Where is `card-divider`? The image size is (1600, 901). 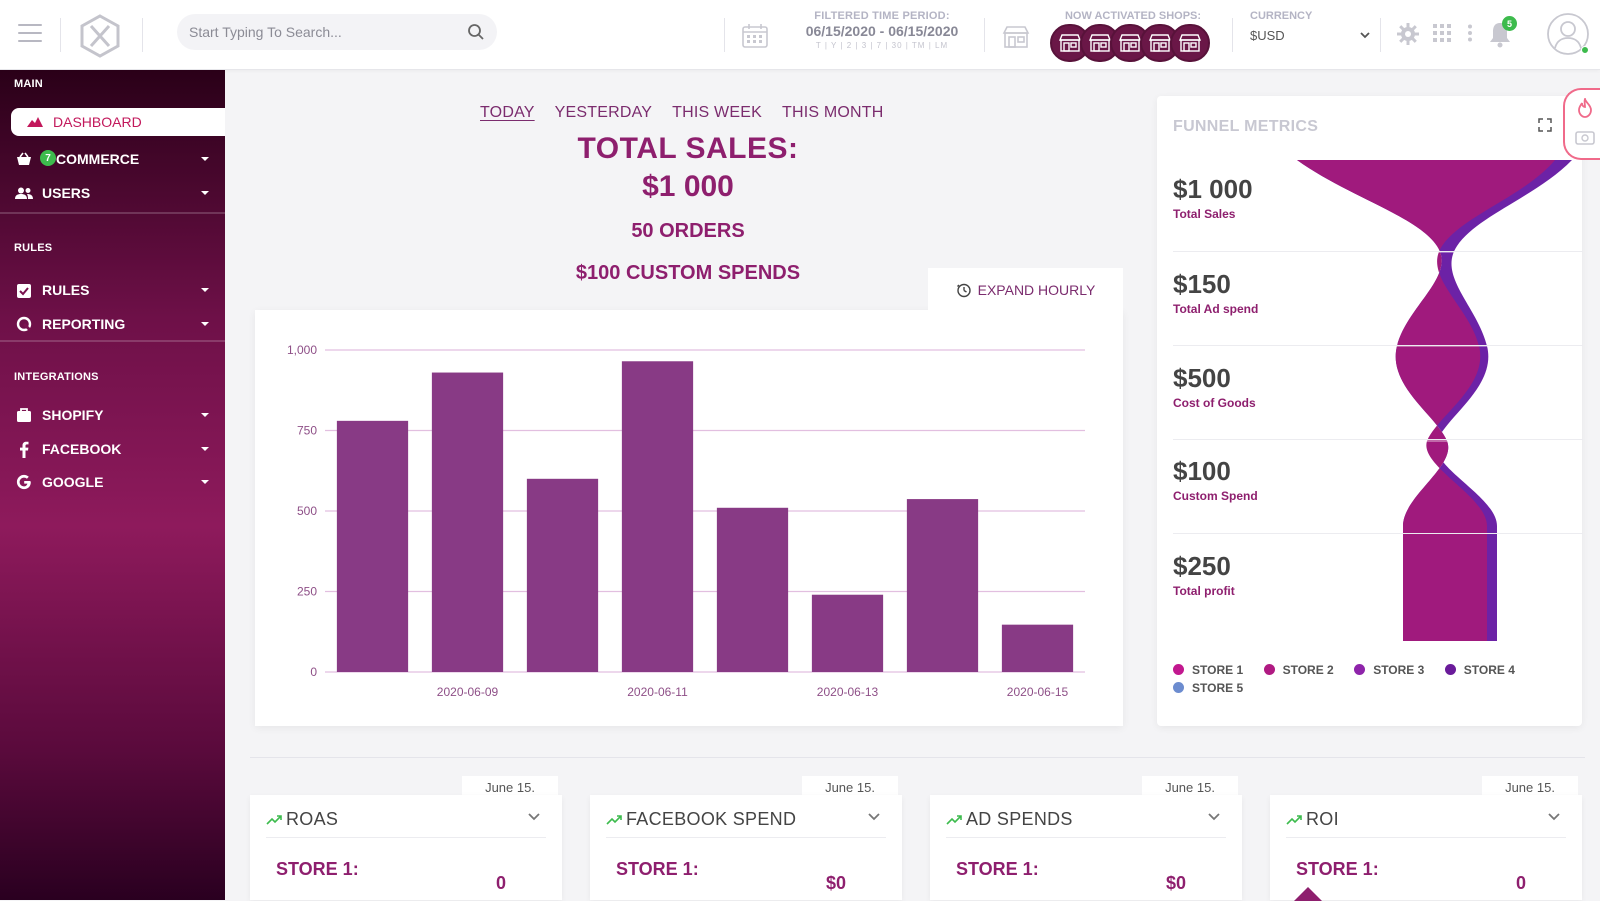 card-divider is located at coordinates (406, 837).